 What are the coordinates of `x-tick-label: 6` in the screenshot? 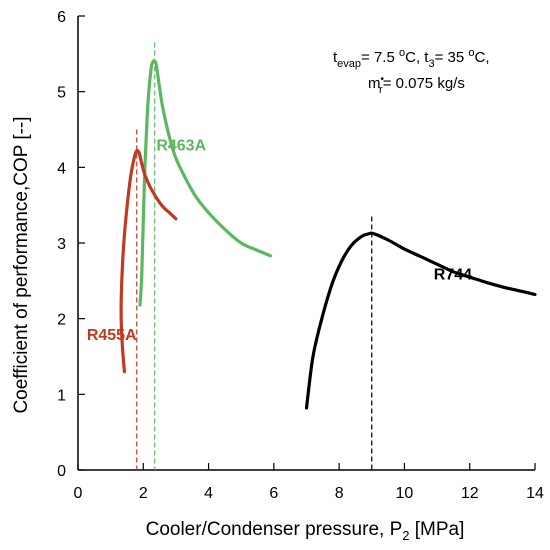 It's located at (273, 493).